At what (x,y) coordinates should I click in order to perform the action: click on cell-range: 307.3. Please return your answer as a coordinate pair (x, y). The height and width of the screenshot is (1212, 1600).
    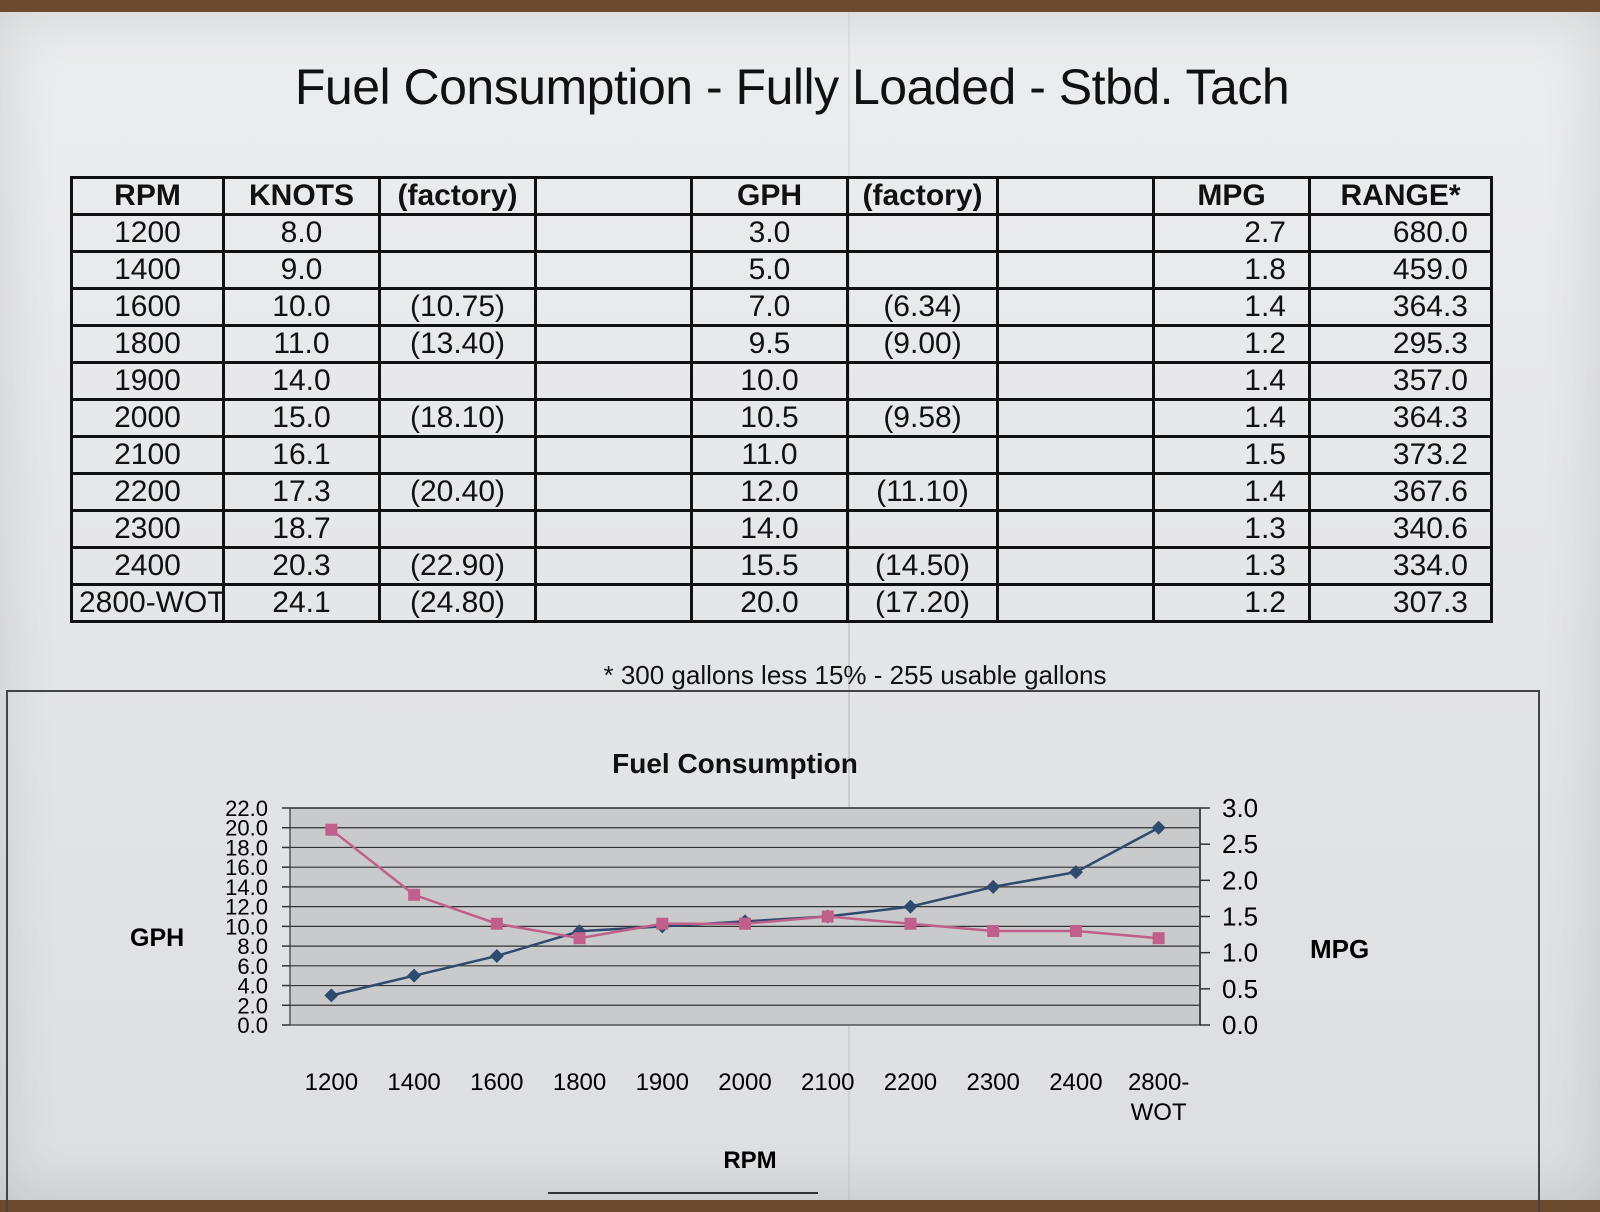
    Looking at the image, I should click on (1400, 603).